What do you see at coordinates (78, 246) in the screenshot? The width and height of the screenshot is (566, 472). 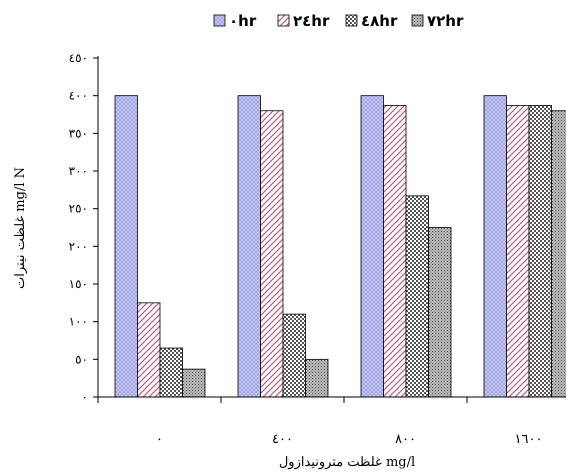 I see `y-tick-label: ٢٠٠` at bounding box center [78, 246].